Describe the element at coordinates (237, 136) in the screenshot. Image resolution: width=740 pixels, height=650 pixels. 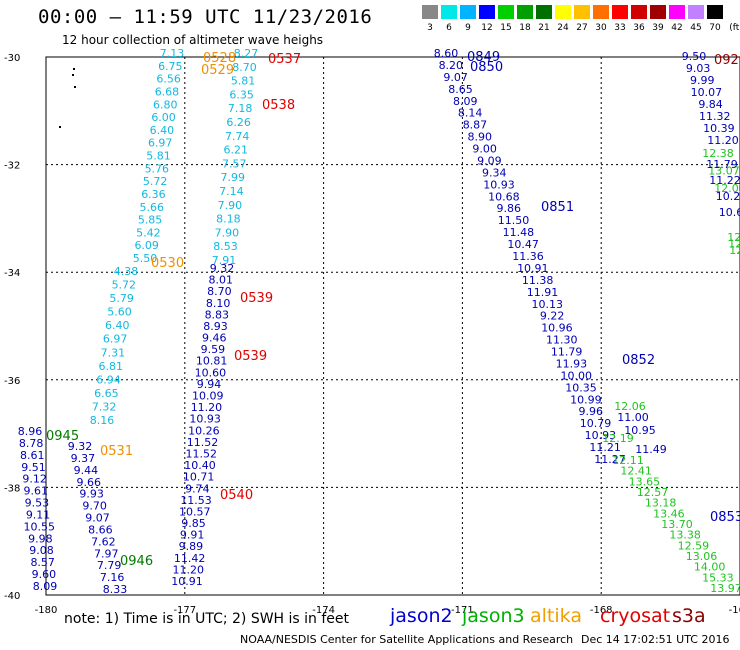
I see `wave-height-value: 7.74` at that location.